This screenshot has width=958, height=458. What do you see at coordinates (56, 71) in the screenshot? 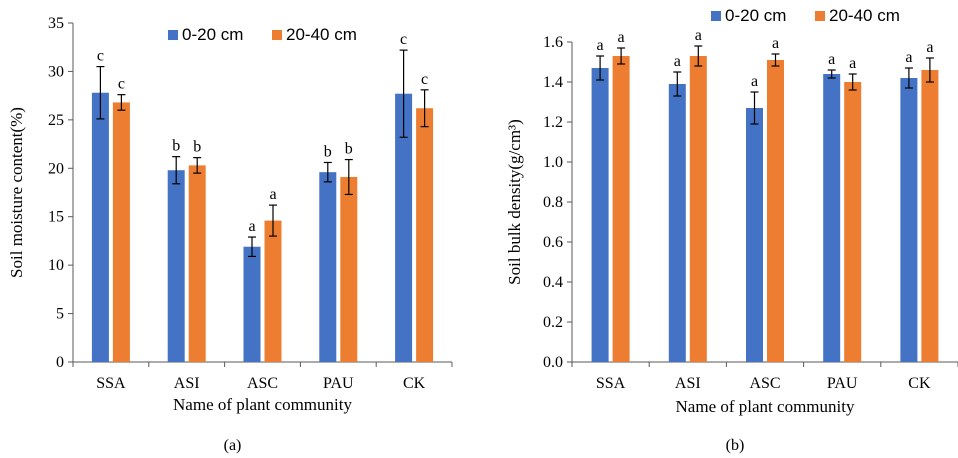
I see `y-tick-label: 30` at bounding box center [56, 71].